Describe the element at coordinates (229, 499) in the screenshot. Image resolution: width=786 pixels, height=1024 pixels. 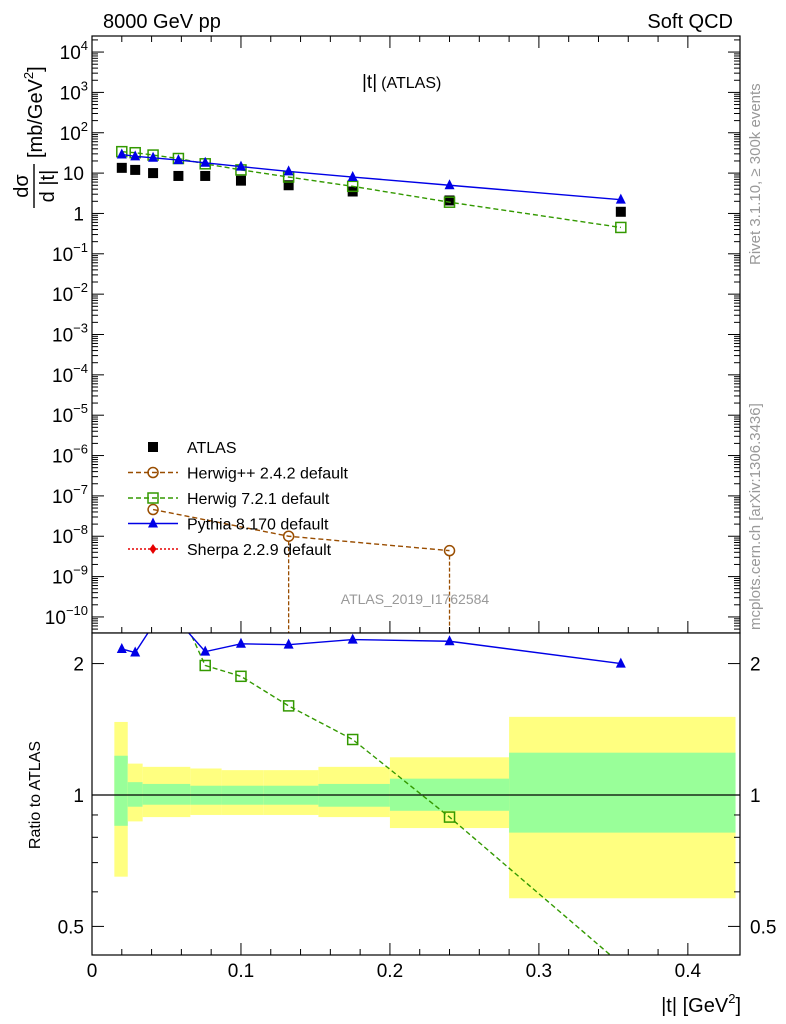
I see `legend-entry-herwig7: Herwig 7.2.1 default` at that location.